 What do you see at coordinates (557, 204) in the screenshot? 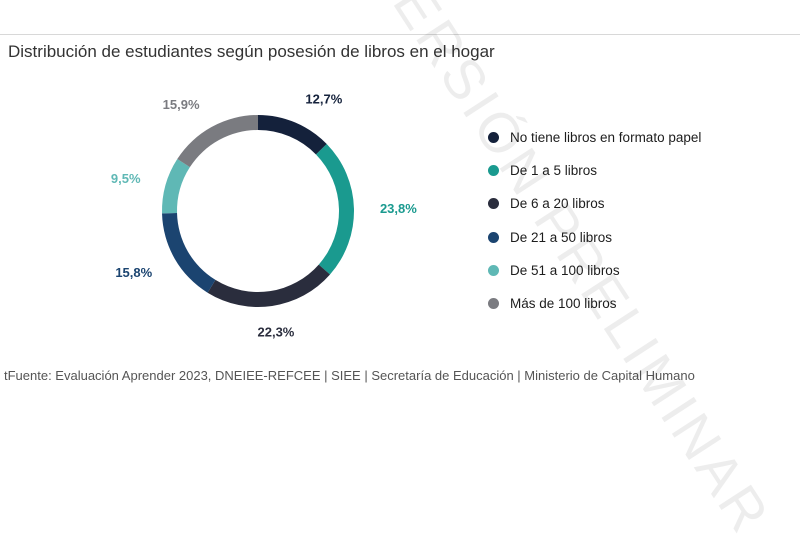
I see `legend-label: De 6 a 20 libros` at bounding box center [557, 204].